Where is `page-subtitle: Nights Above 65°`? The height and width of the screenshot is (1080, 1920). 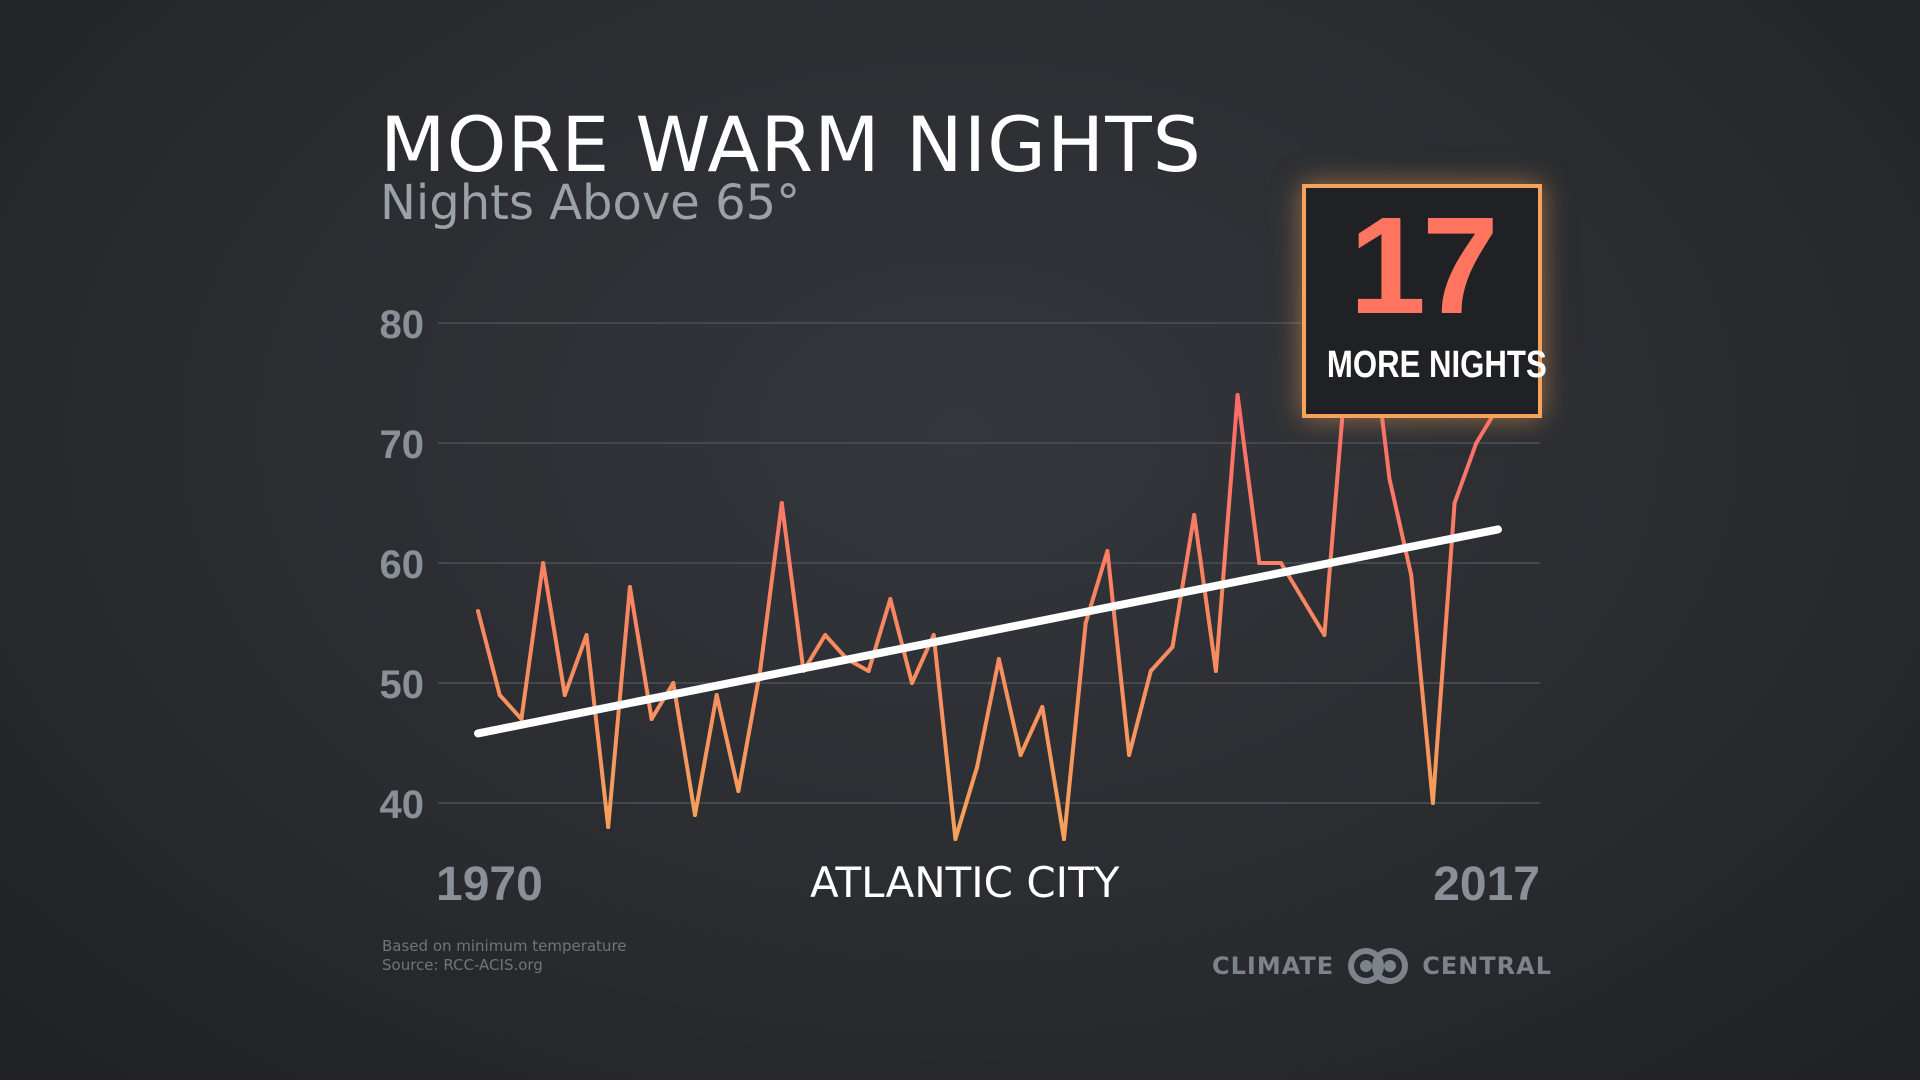
page-subtitle: Nights Above 65° is located at coordinates (590, 203).